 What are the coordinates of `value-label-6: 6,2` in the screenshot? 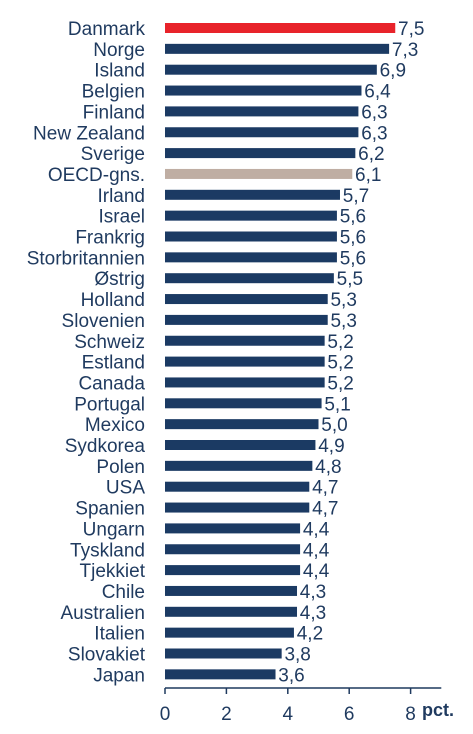 It's located at (371, 154).